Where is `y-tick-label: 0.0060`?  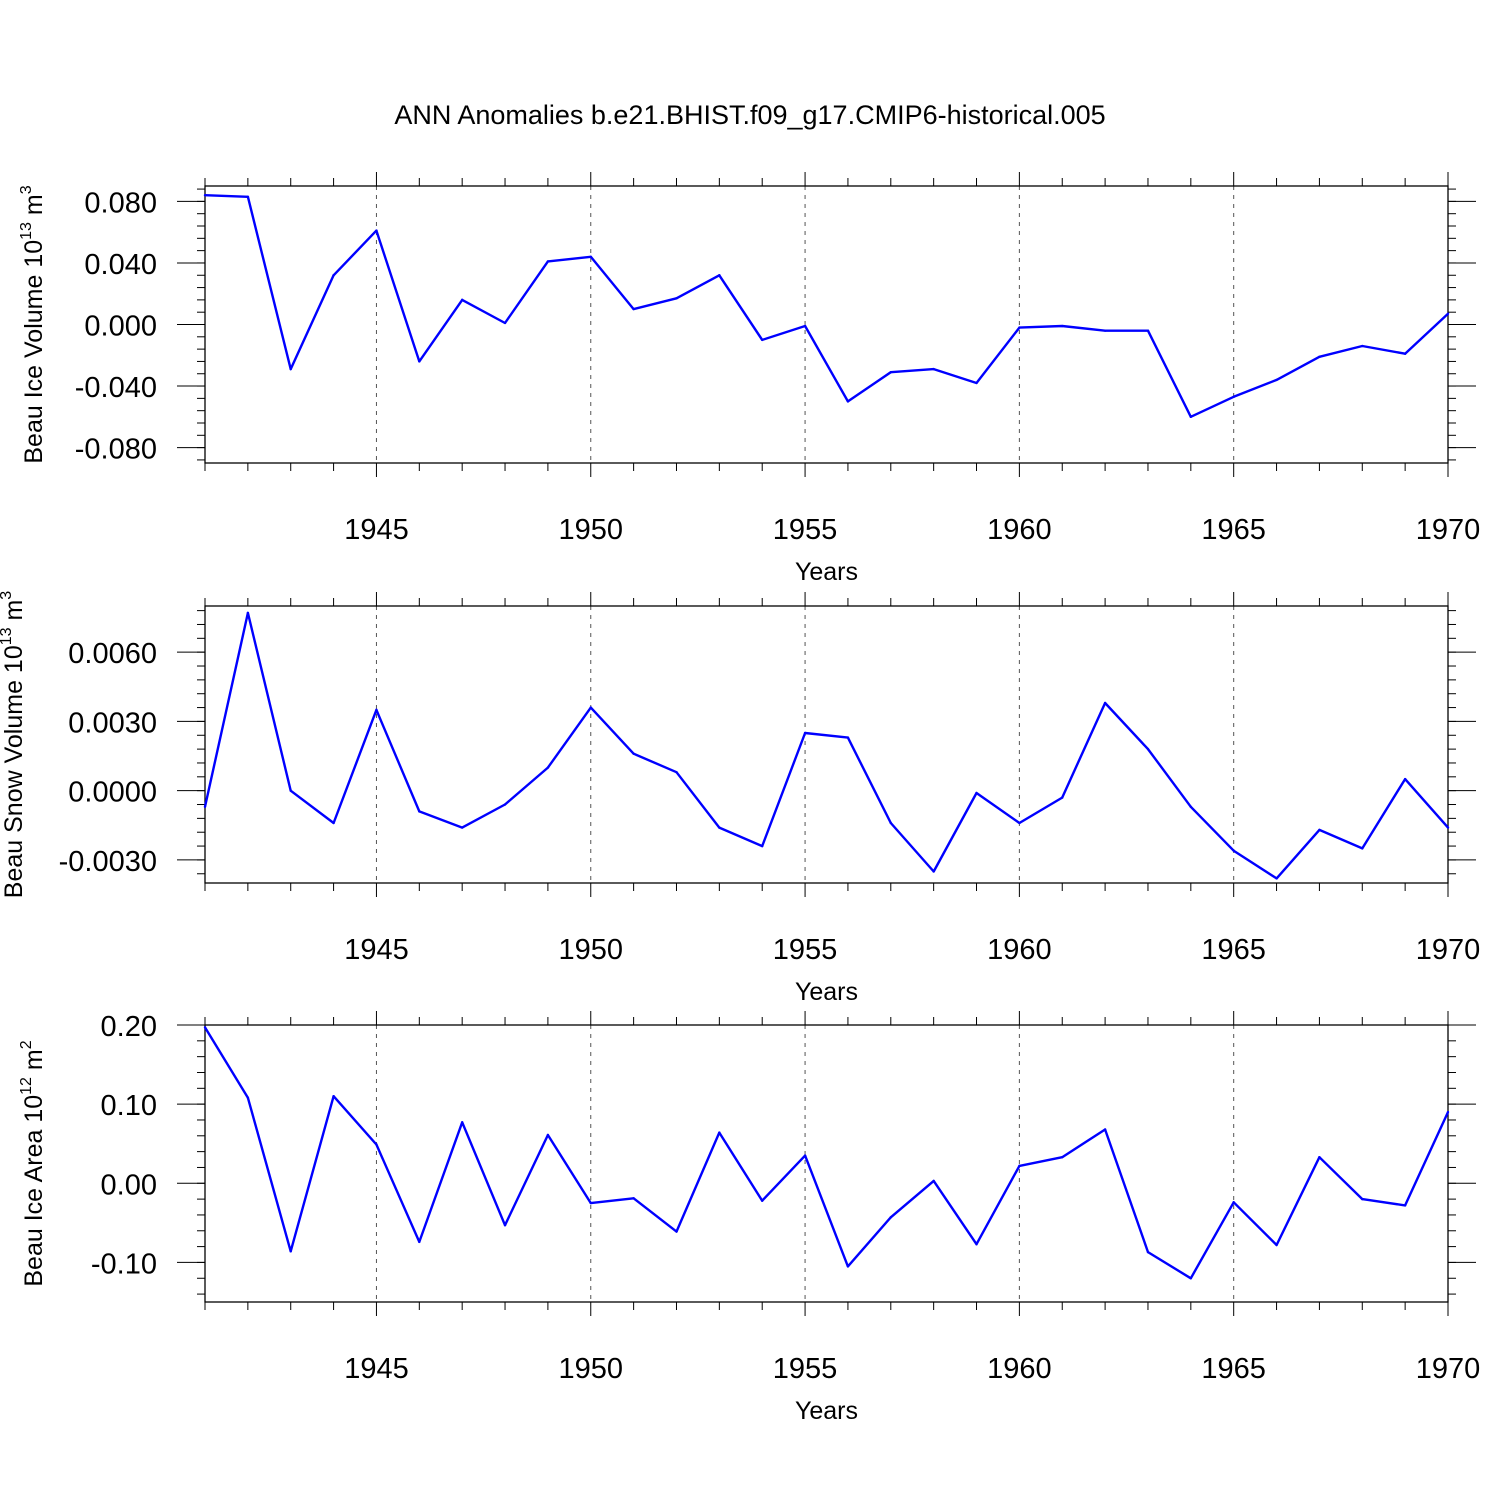 y-tick-label: 0.0060 is located at coordinates (112, 654).